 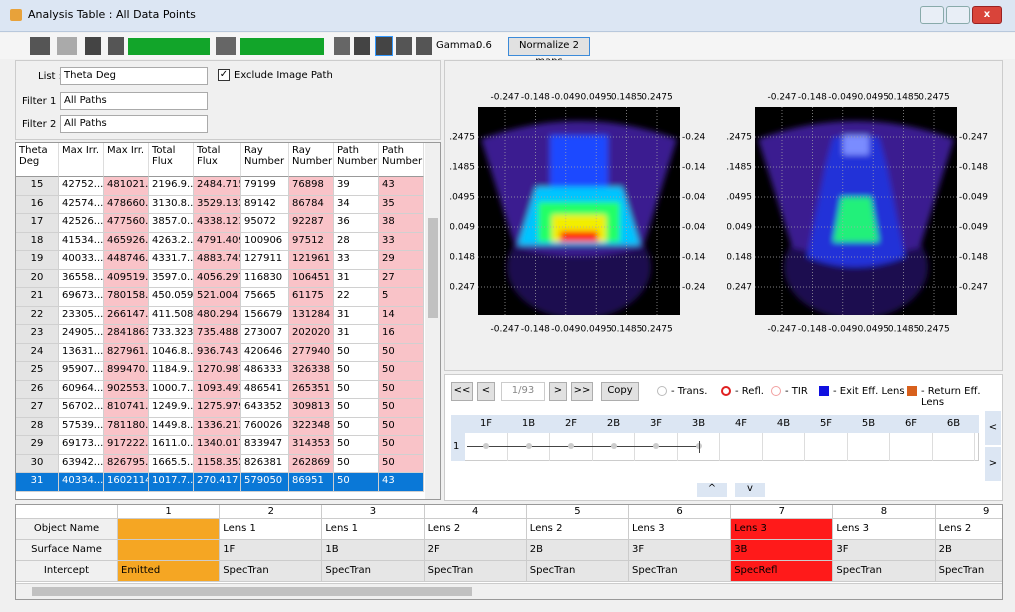 I want to click on table-cell: 826381, so click(x=265, y=463).